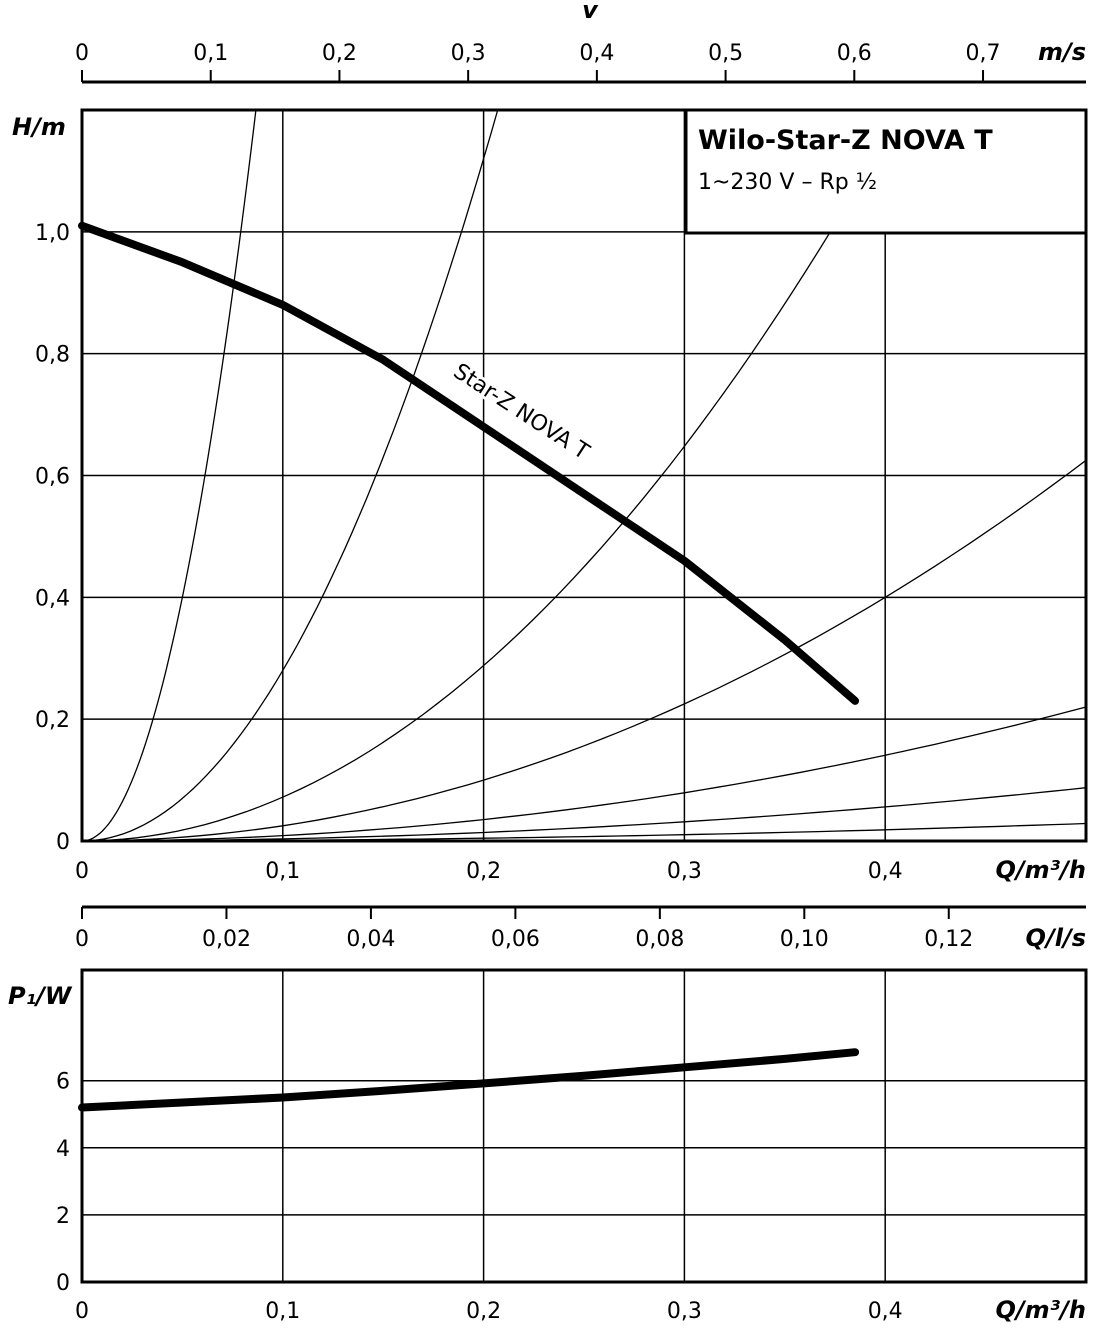 The width and height of the screenshot is (1096, 1328). What do you see at coordinates (40, 996) in the screenshot?
I see `power-y-axis-label: P₁/W` at bounding box center [40, 996].